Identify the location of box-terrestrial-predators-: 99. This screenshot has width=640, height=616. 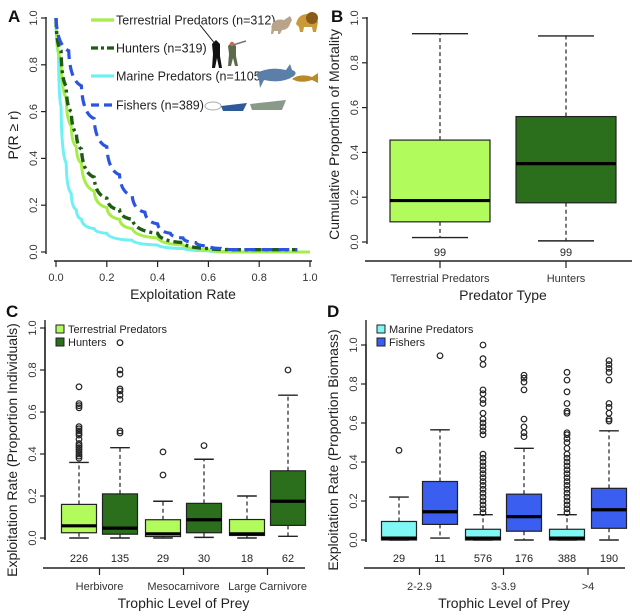
(440, 145).